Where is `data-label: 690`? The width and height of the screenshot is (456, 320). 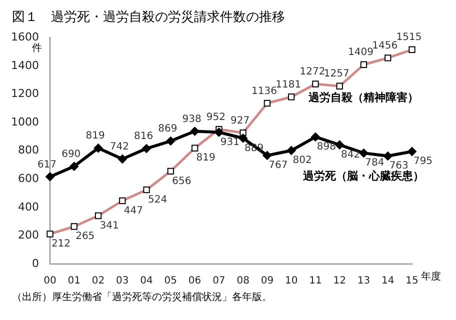
data-label: 690 is located at coordinates (71, 154).